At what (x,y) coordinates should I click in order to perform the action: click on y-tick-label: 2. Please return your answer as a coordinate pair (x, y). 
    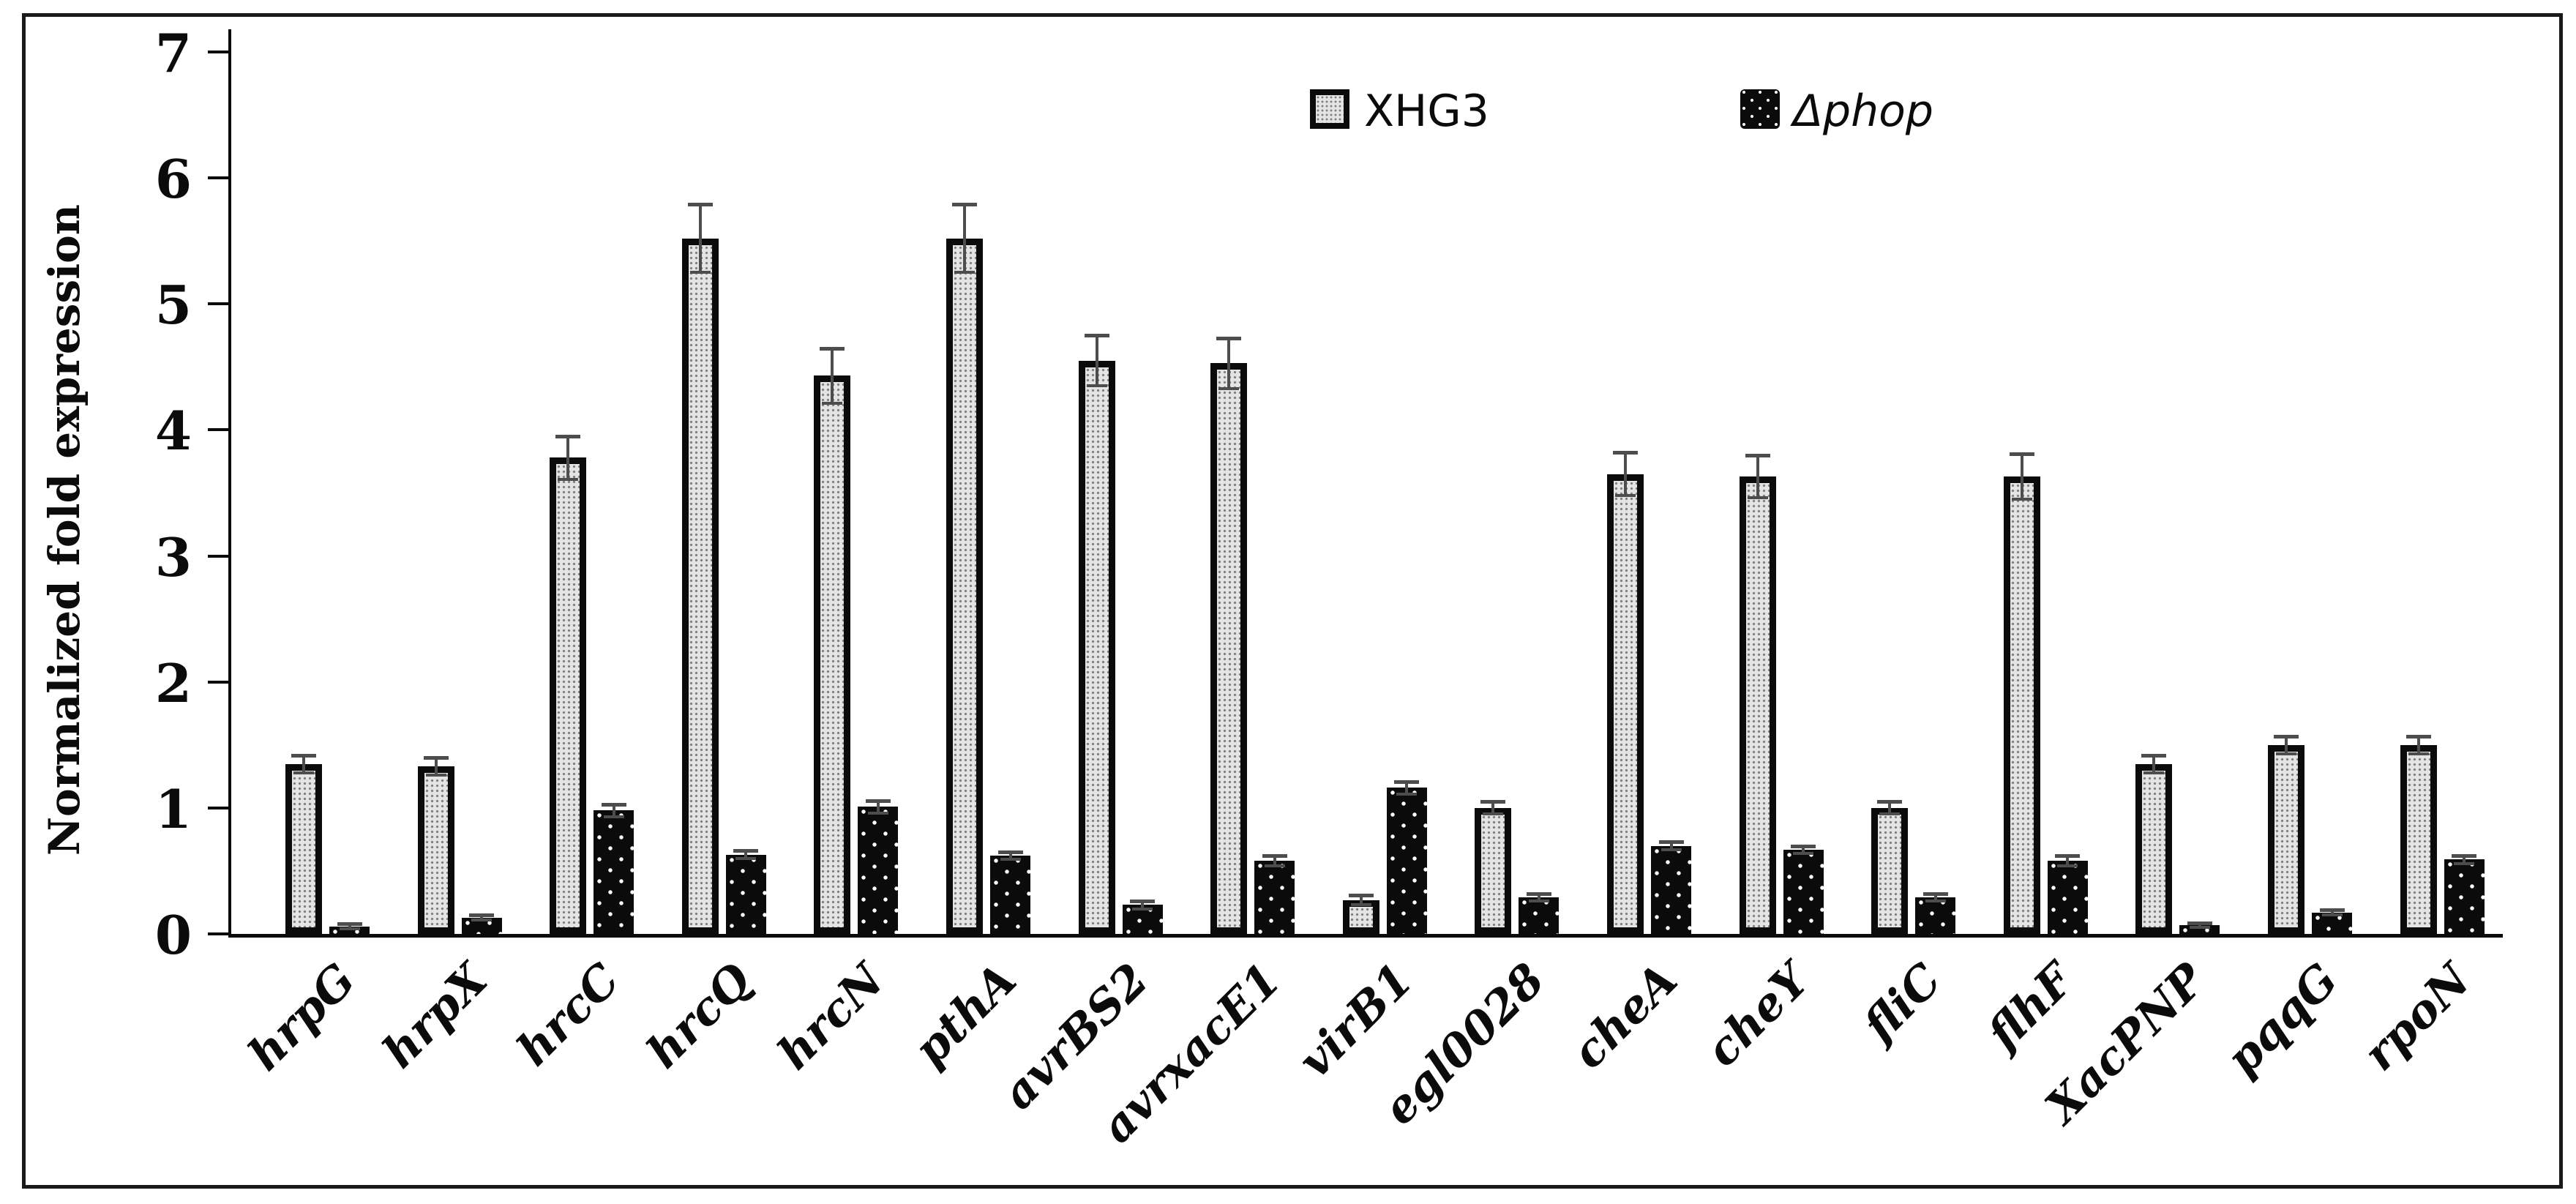
    Looking at the image, I should click on (173, 682).